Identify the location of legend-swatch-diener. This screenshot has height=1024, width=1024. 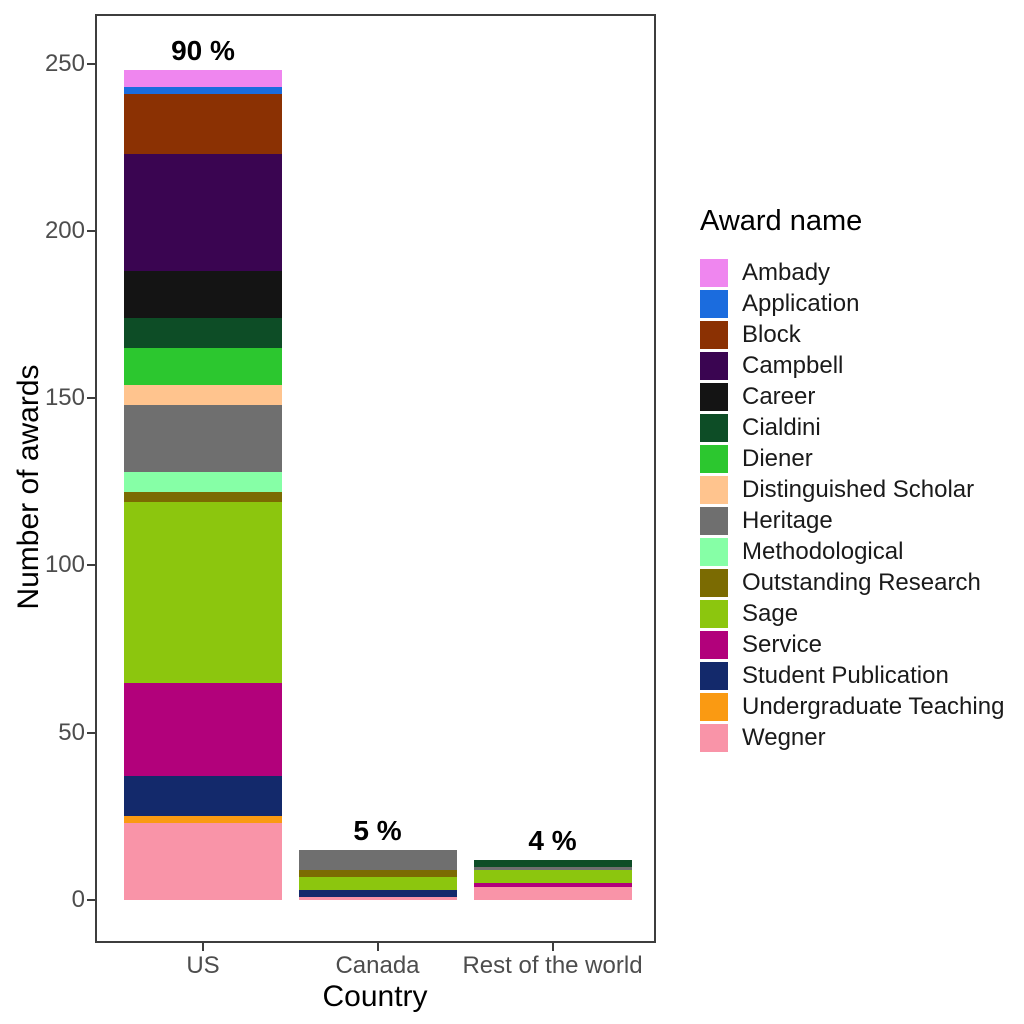
(714, 458).